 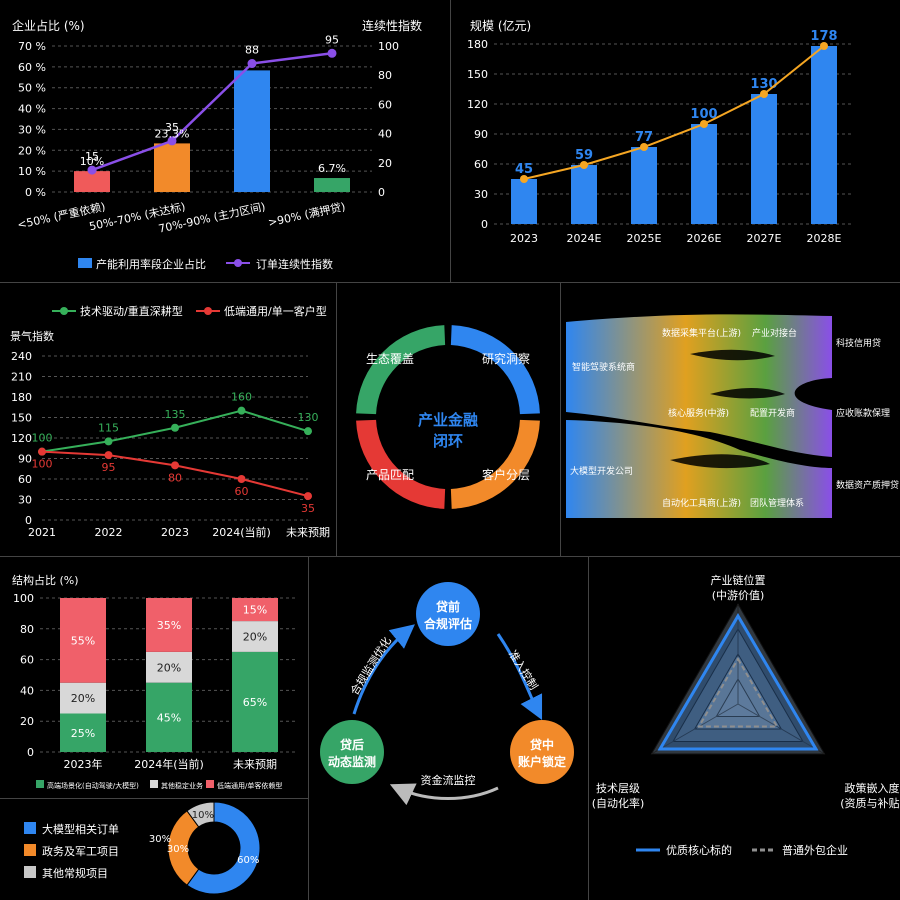 I want to click on legend-label: 政务及军工项目, so click(x=80, y=851).